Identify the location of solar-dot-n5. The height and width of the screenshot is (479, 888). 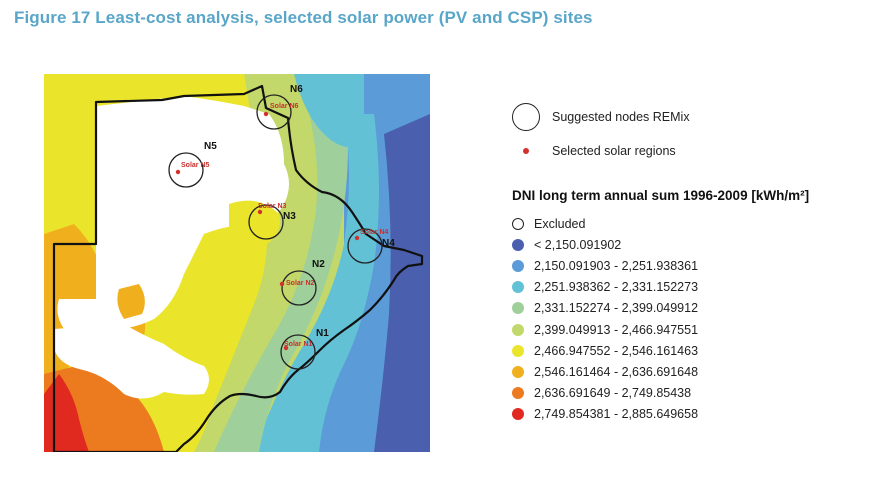
(178, 172).